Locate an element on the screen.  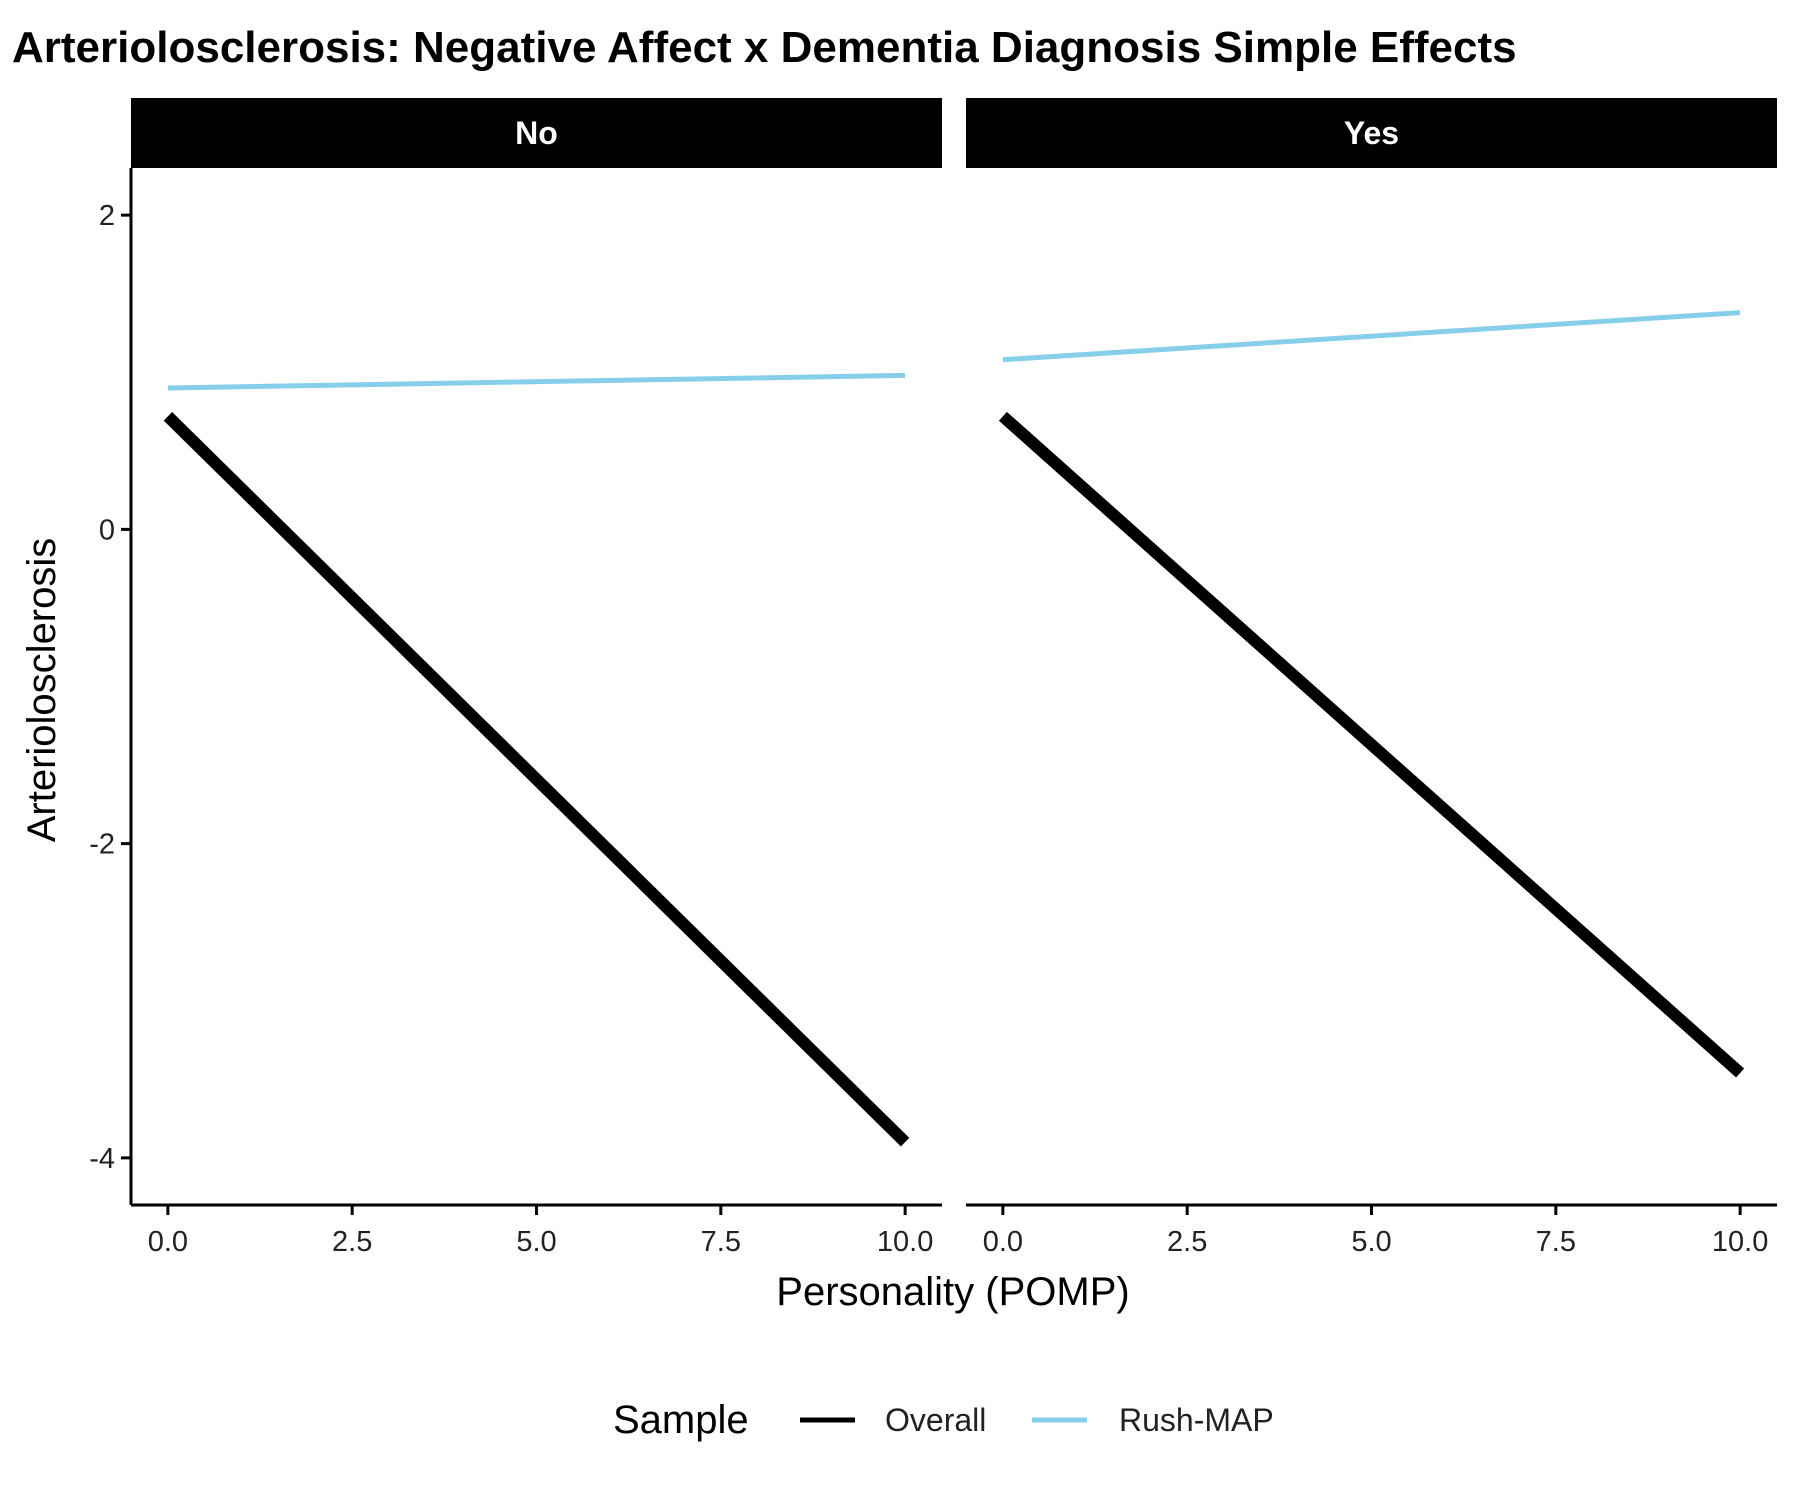
legend-item-overall: Overall is located at coordinates (893, 1420).